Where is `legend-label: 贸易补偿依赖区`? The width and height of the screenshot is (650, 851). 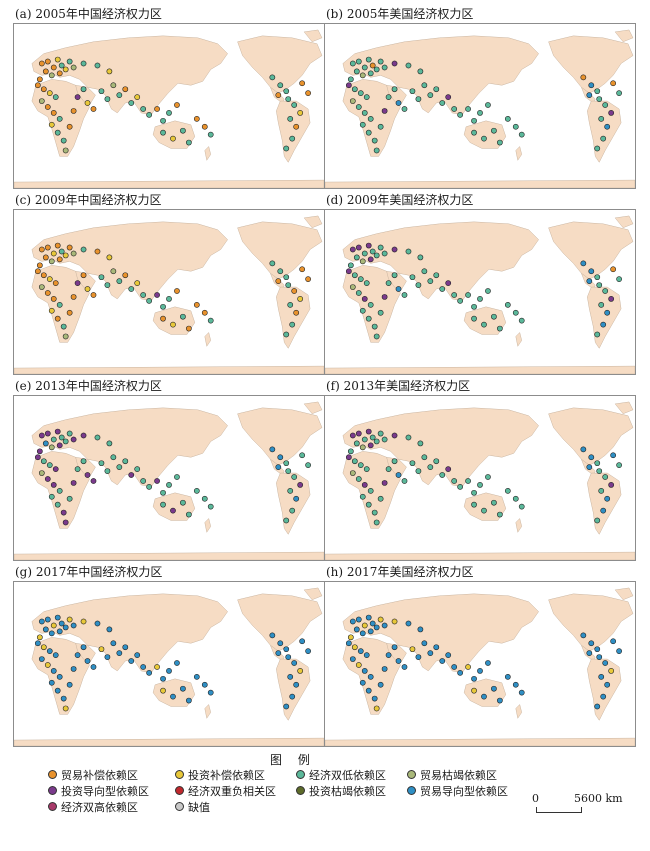
legend-label: 贸易补偿依赖区 is located at coordinates (99, 775).